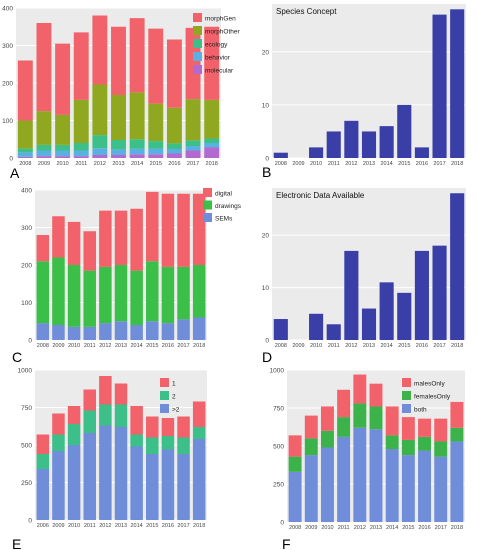 This screenshot has height=550, width=477. I want to click on bar-sems-2014, so click(136, 332).